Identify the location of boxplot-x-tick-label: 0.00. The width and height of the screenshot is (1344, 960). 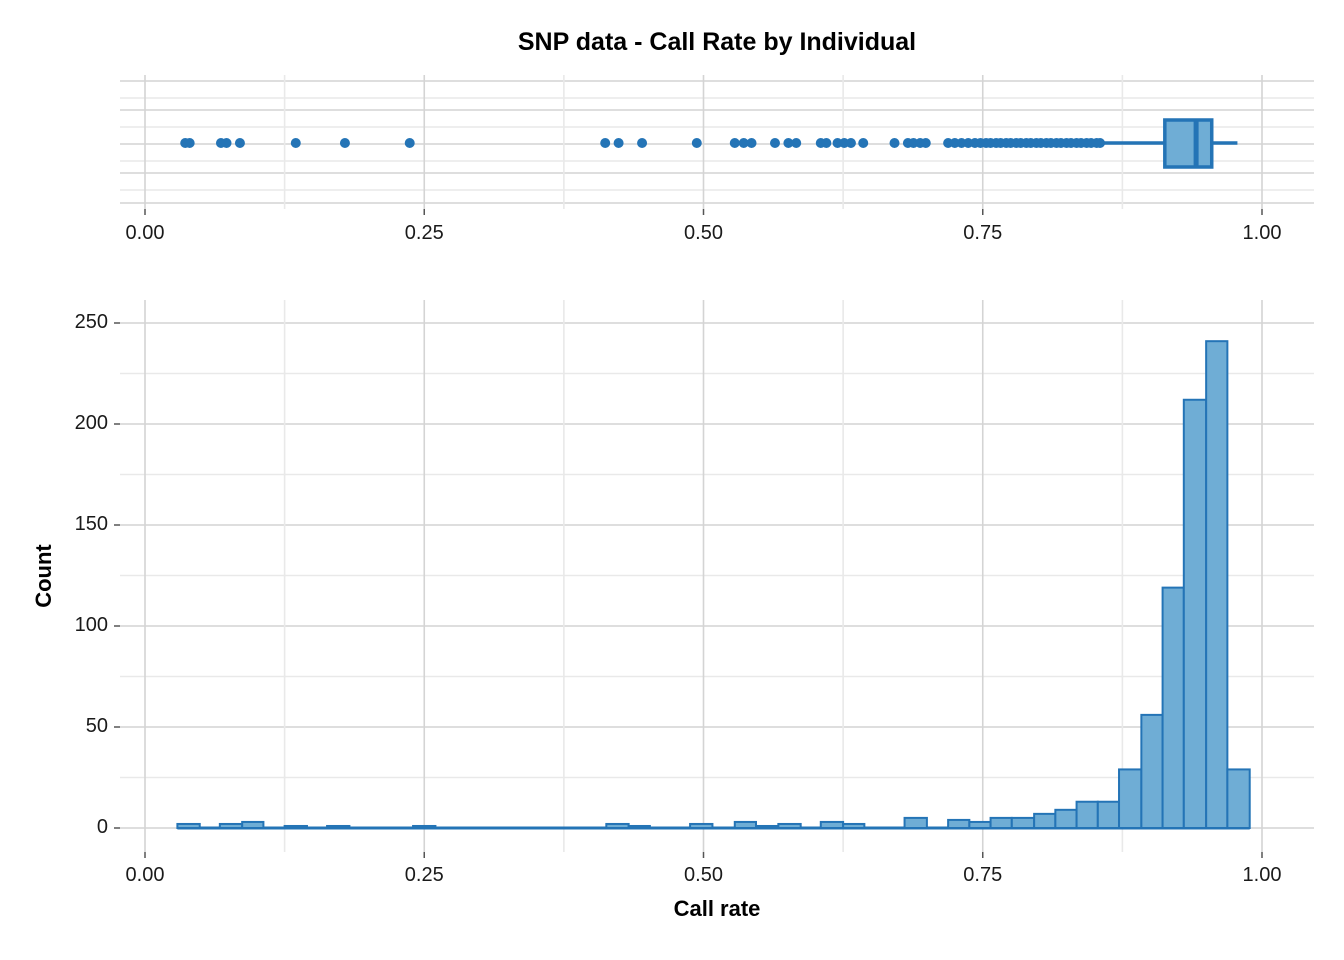
(145, 233).